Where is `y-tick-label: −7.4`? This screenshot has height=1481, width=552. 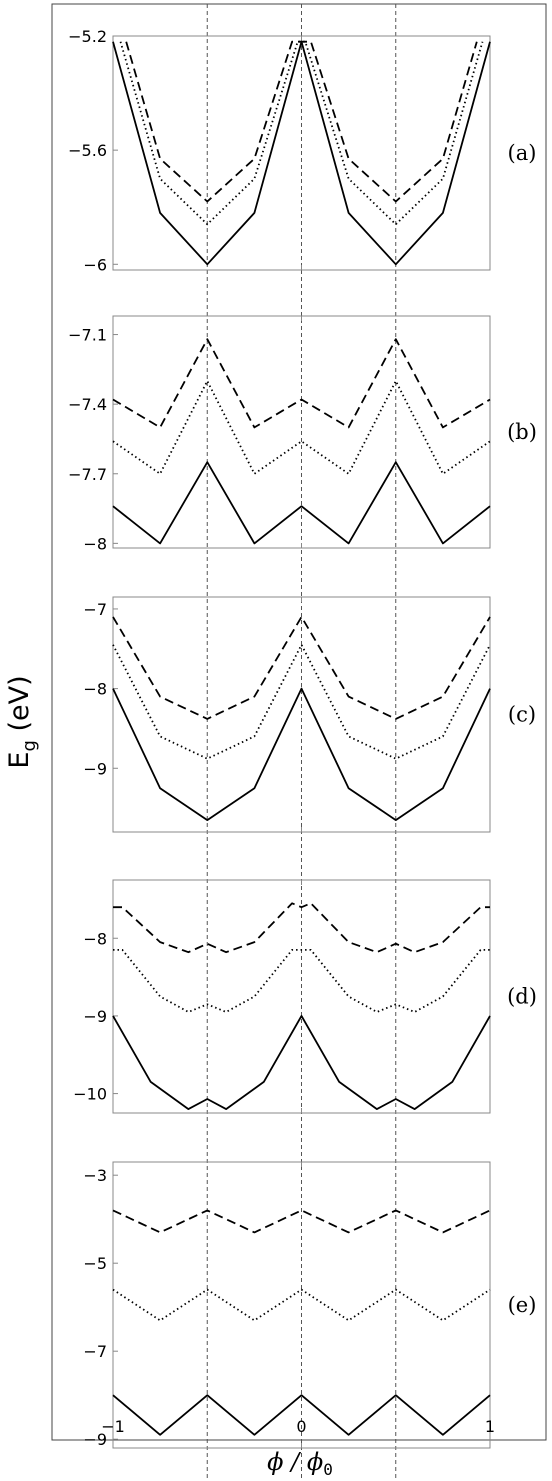 y-tick-label: −7.4 is located at coordinates (87, 404).